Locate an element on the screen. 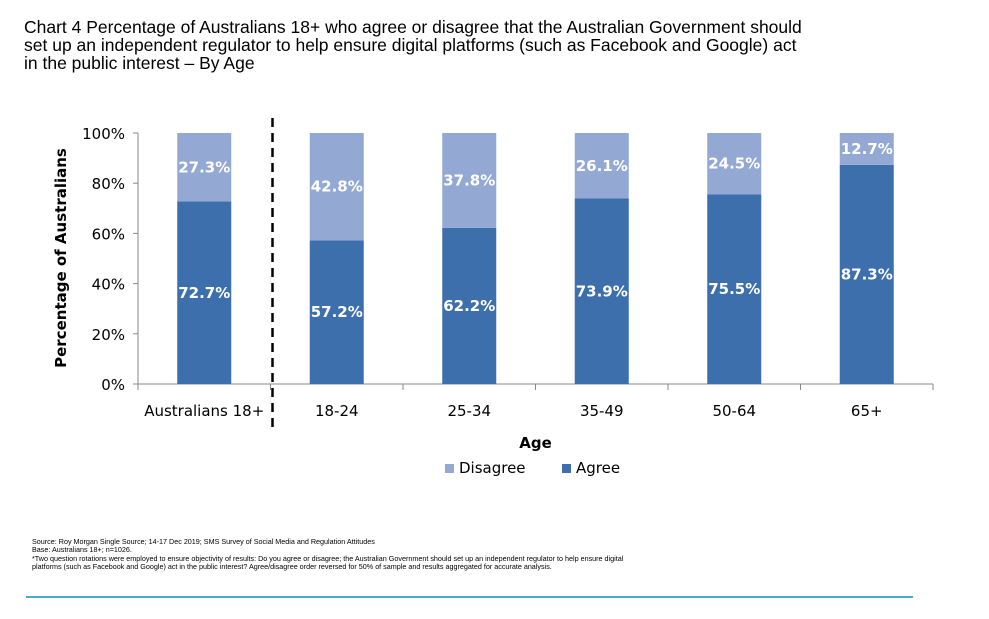  y-tick-label: 40% is located at coordinates (108, 285).